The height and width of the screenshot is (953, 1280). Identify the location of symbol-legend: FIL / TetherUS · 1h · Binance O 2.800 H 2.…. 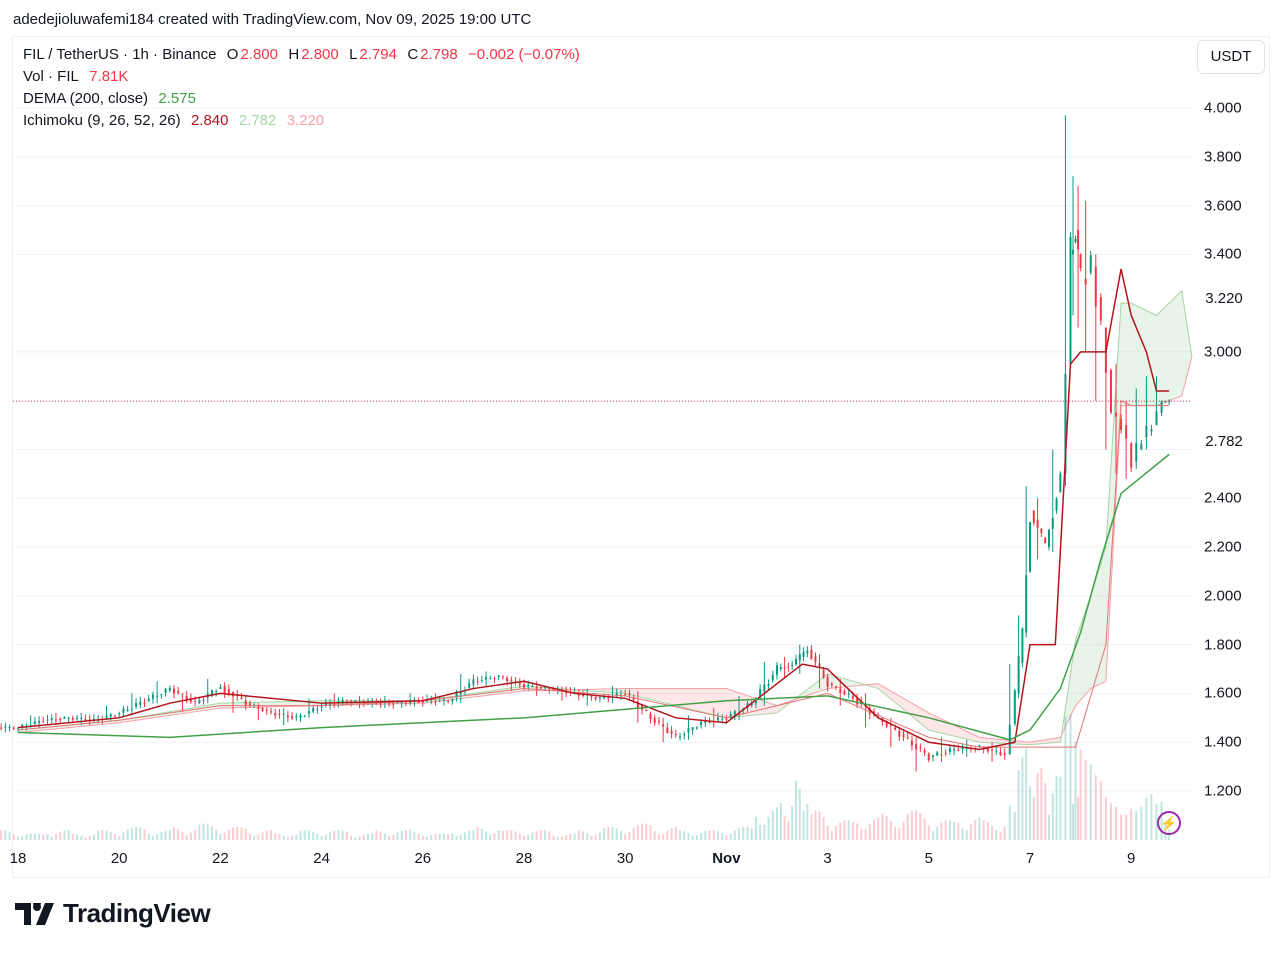
(302, 54).